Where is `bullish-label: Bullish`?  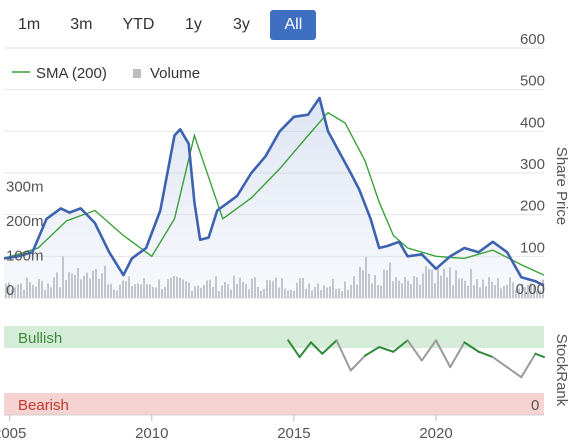
bullish-label: Bullish is located at coordinates (40, 338).